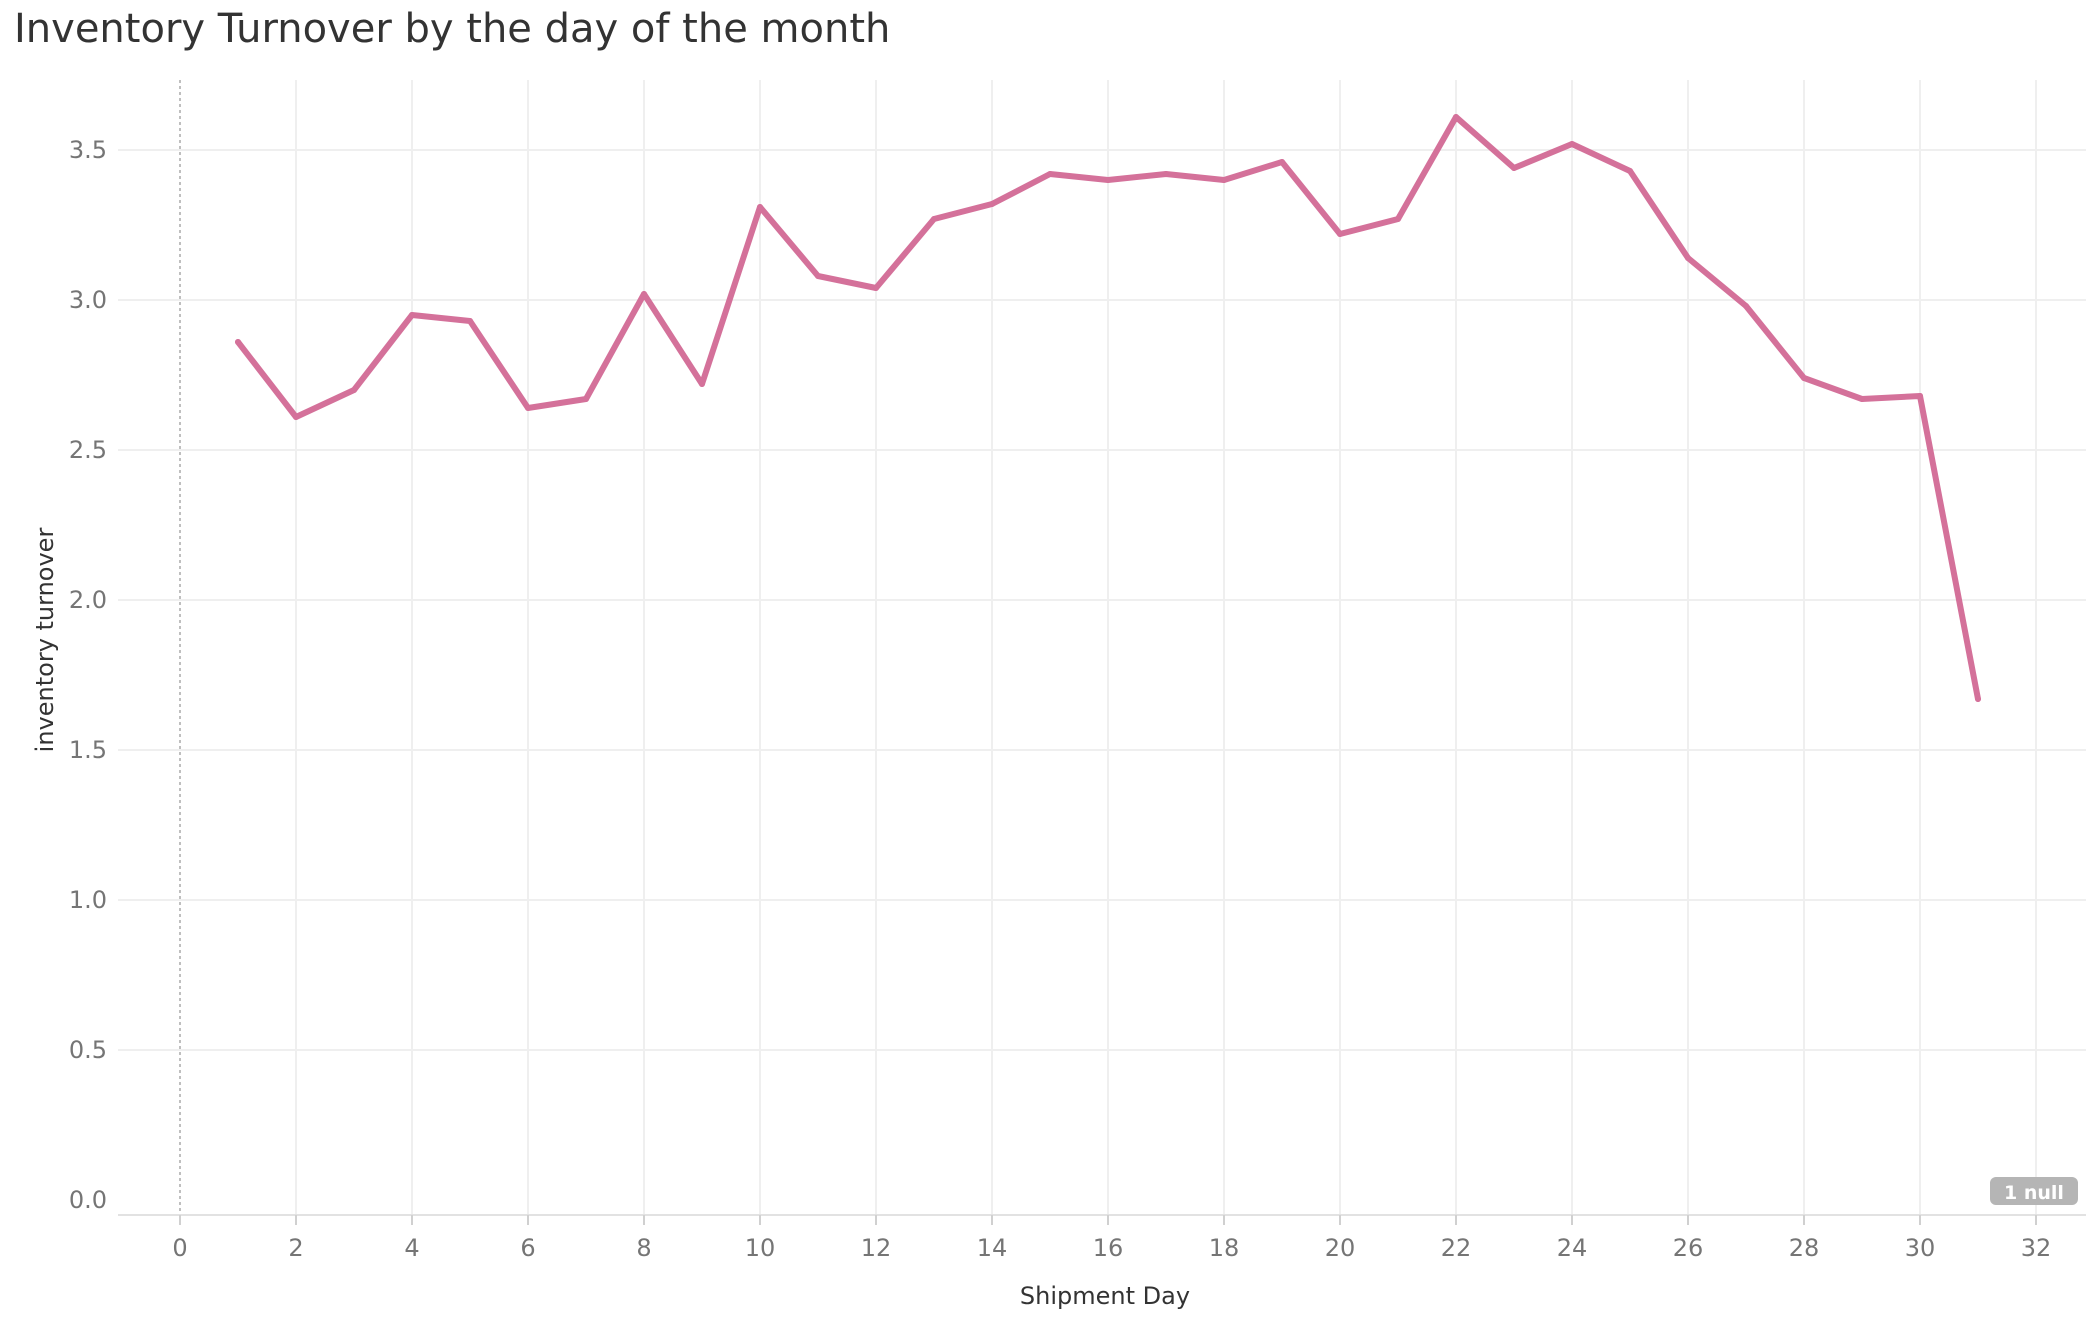 The height and width of the screenshot is (1340, 2086). I want to click on x-tick-label: 14, so click(992, 1248).